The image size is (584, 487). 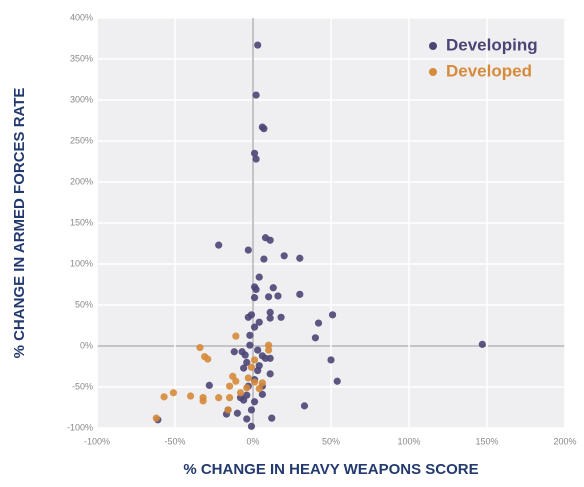 I want to click on x-tick-label: -100%, so click(x=97, y=441).